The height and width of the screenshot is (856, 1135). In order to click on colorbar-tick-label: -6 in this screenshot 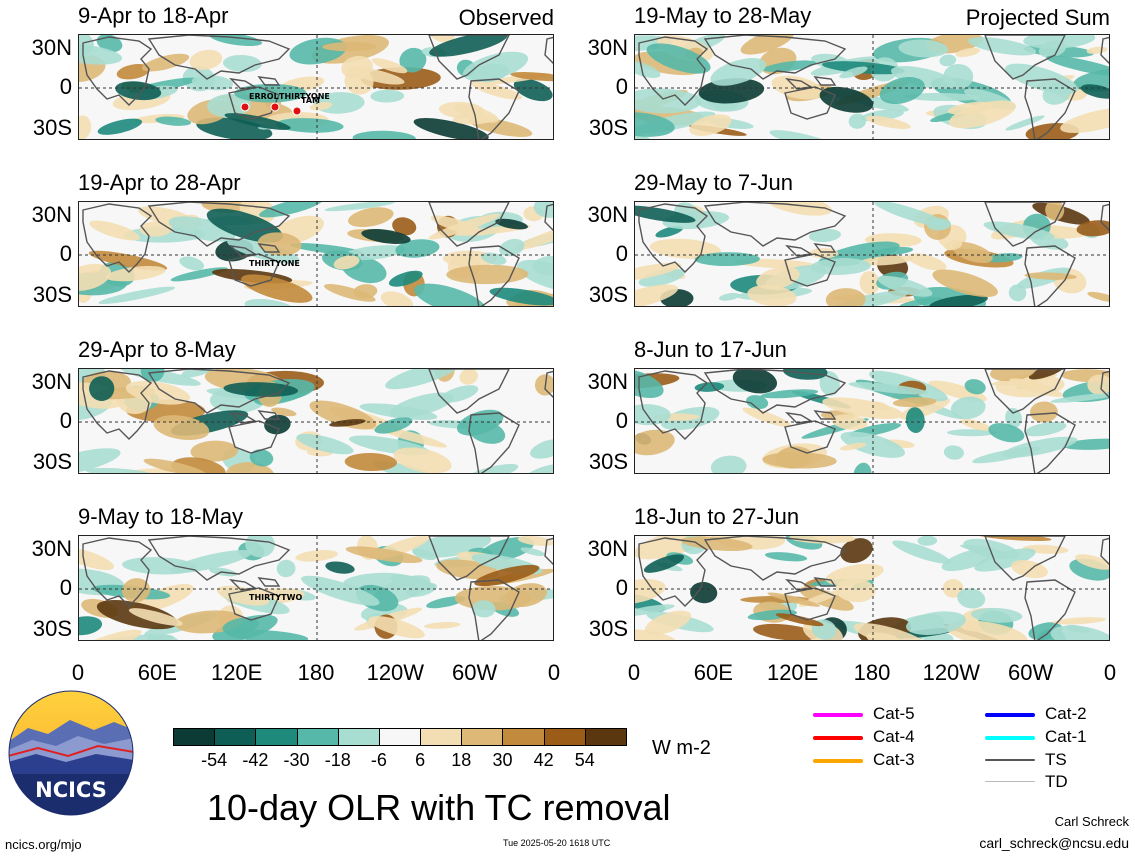, I will do `click(378, 760)`.